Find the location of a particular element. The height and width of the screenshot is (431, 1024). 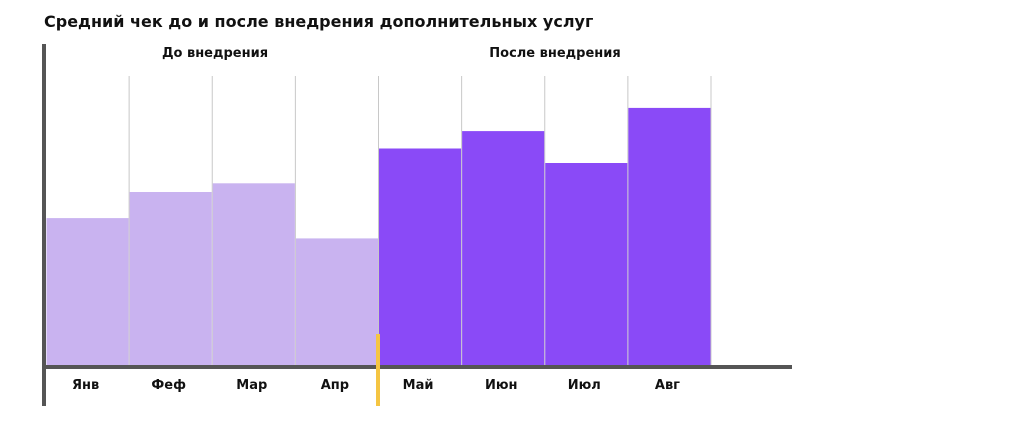

x-tick-label: Авг is located at coordinates (667, 385).